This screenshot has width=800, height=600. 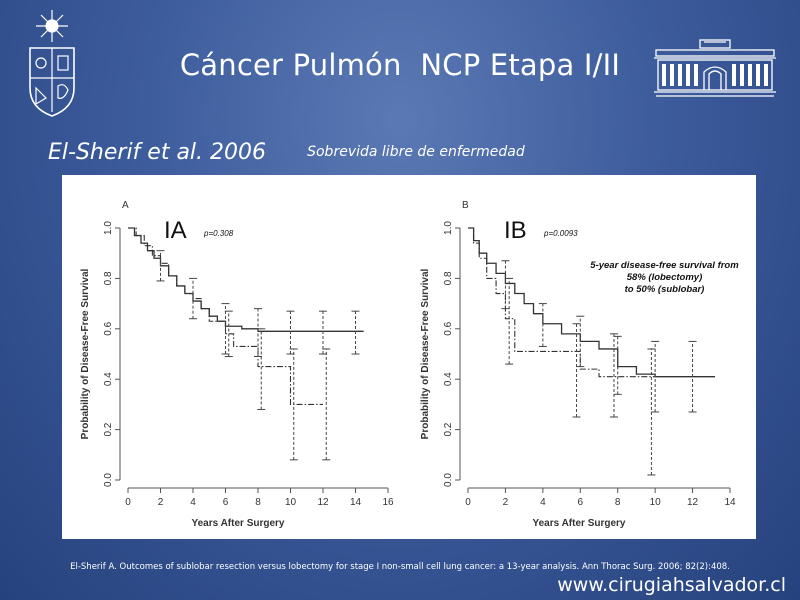 I want to click on panel-a-y-tick-label: 0.2, so click(x=108, y=429).